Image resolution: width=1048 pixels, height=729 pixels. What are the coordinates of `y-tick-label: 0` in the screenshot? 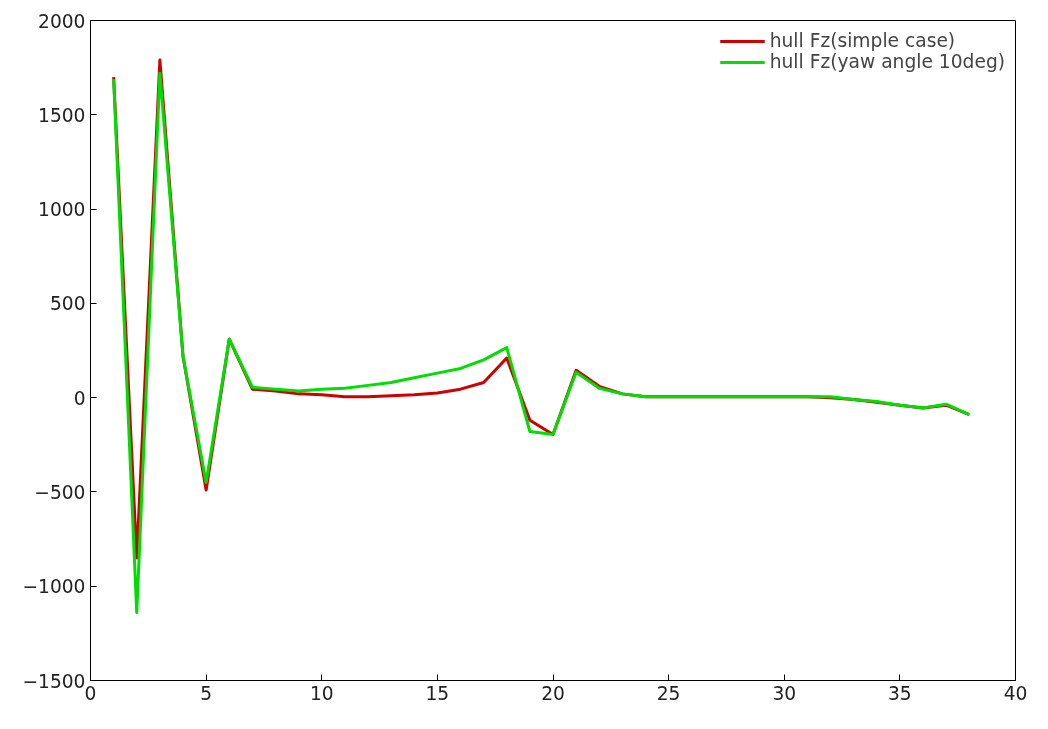 It's located at (79, 398).